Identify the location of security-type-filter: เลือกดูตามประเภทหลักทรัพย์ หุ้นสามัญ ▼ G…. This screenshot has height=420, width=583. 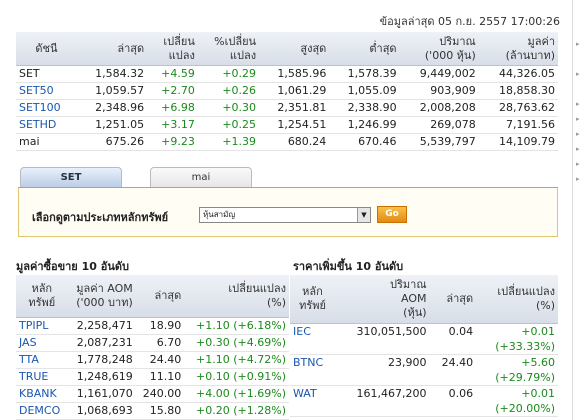
(288, 212).